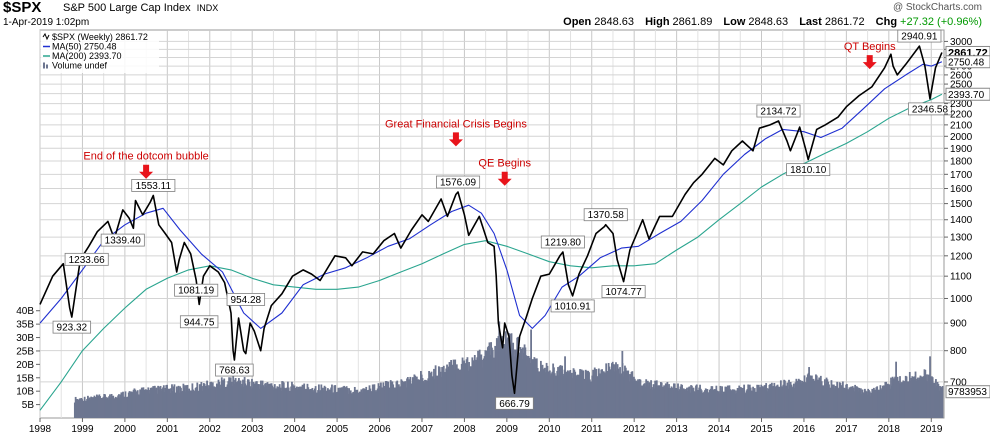  What do you see at coordinates (941, 22) in the screenshot?
I see `chg-value: +27.32 (+0.96%)` at bounding box center [941, 22].